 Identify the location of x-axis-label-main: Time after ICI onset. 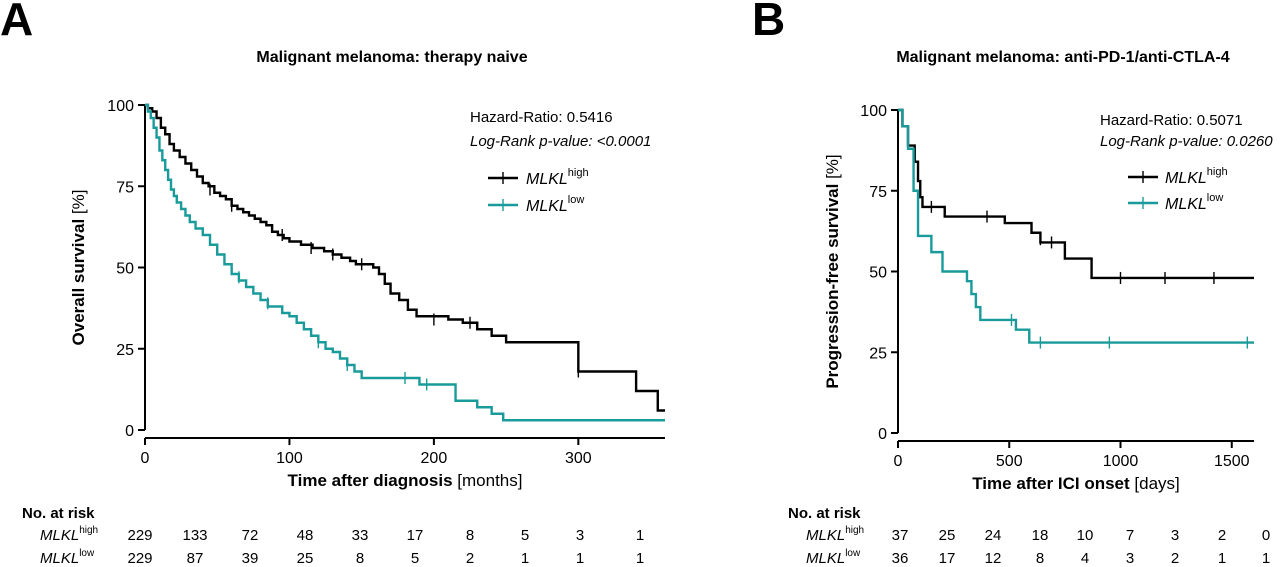
(1051, 483).